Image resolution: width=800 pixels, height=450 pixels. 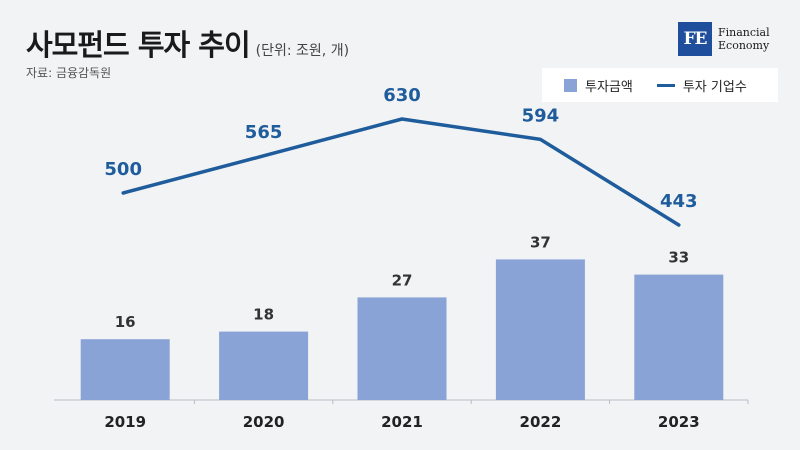 I want to click on bar-value-label: 18, so click(x=263, y=315).